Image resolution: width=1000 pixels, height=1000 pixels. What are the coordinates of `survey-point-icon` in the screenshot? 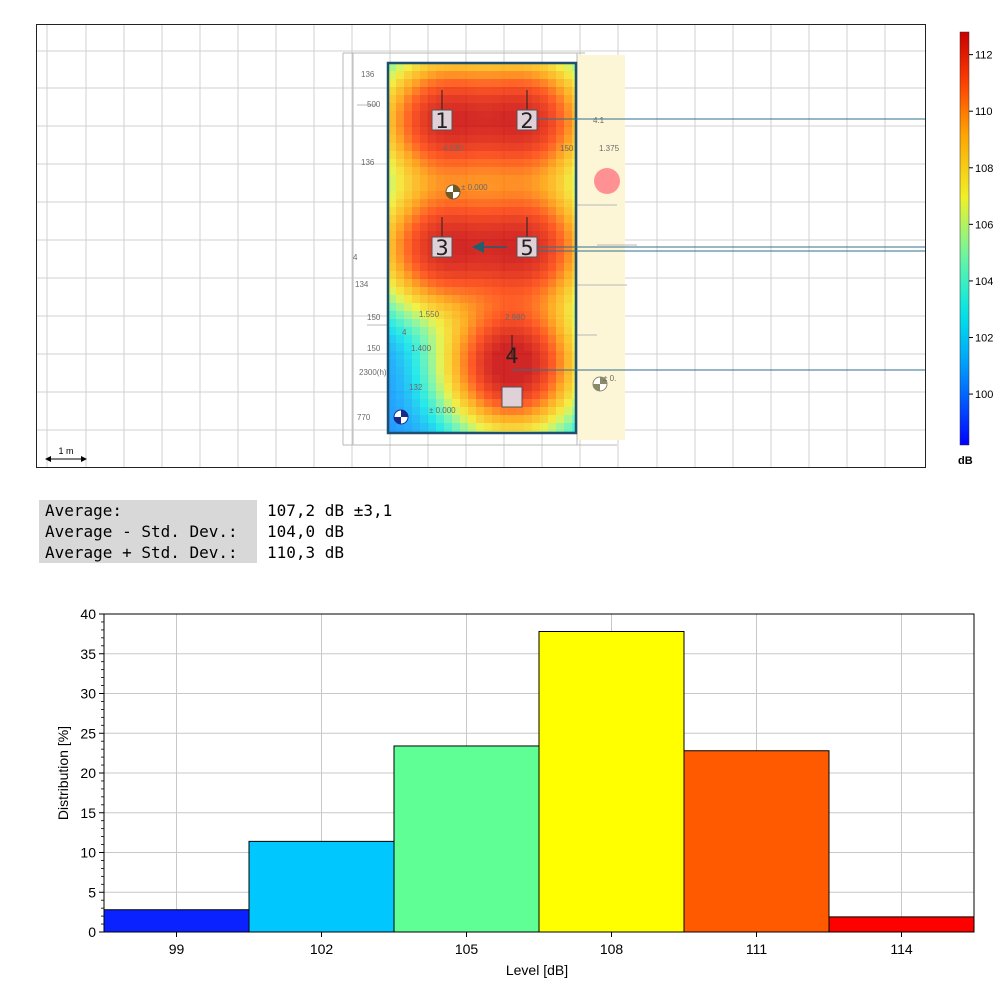 It's located at (401, 417).